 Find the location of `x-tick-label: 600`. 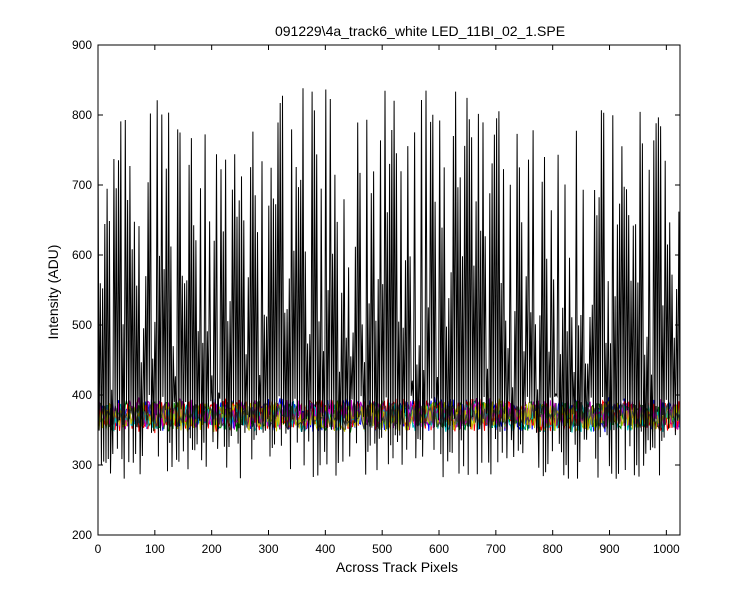

x-tick-label: 600 is located at coordinates (439, 549).